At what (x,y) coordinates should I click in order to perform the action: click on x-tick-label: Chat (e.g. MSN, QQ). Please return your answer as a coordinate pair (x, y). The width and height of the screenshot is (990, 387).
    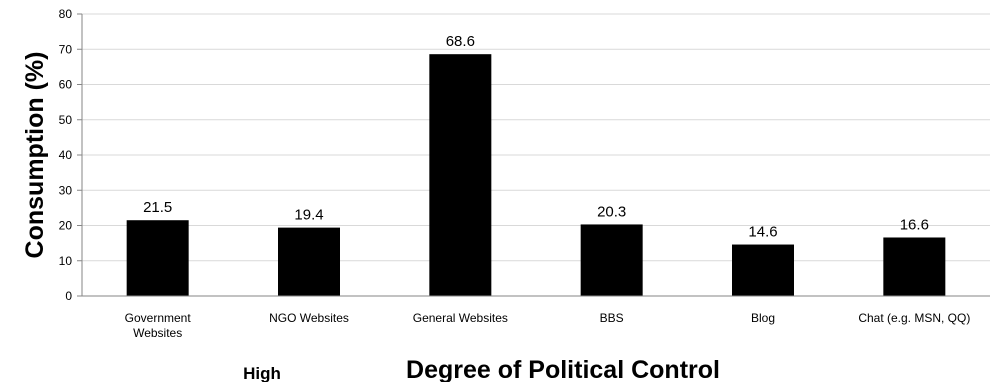
    Looking at the image, I should click on (914, 318).